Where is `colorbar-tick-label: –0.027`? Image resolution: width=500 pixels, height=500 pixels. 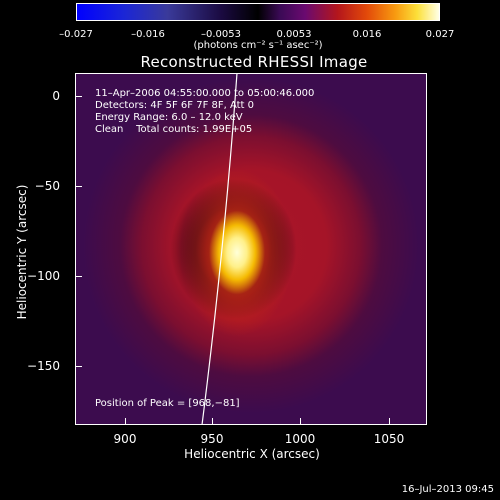 colorbar-tick-label: –0.027 is located at coordinates (76, 34).